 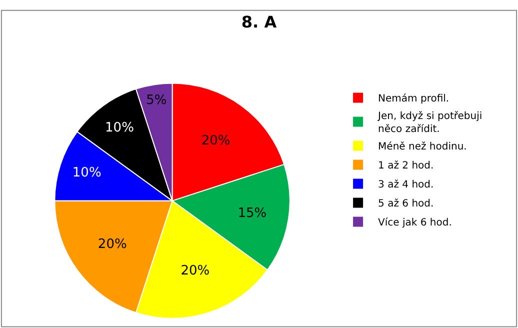 I want to click on legend-label: Nemám profil., so click(x=414, y=99).